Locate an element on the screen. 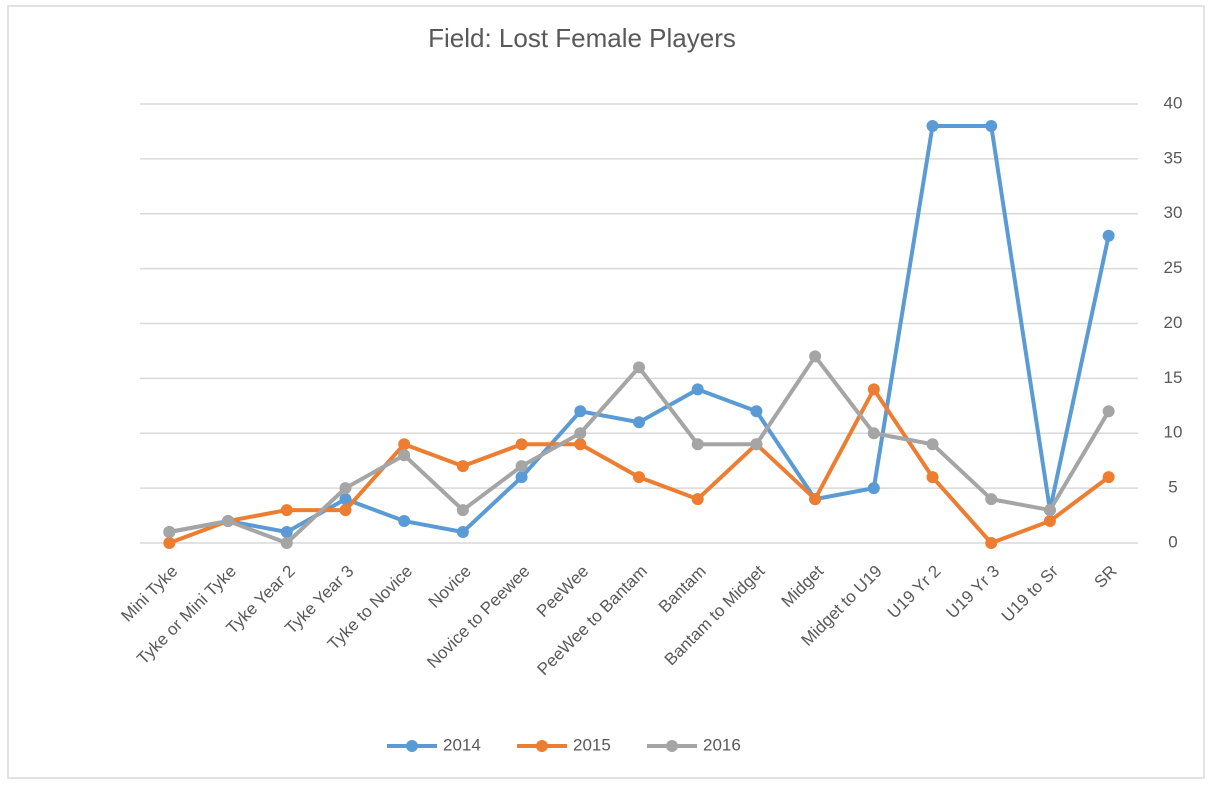 Image resolution: width=1210 pixels, height=785 pixels. y-tick-label: 15 is located at coordinates (1173, 377).